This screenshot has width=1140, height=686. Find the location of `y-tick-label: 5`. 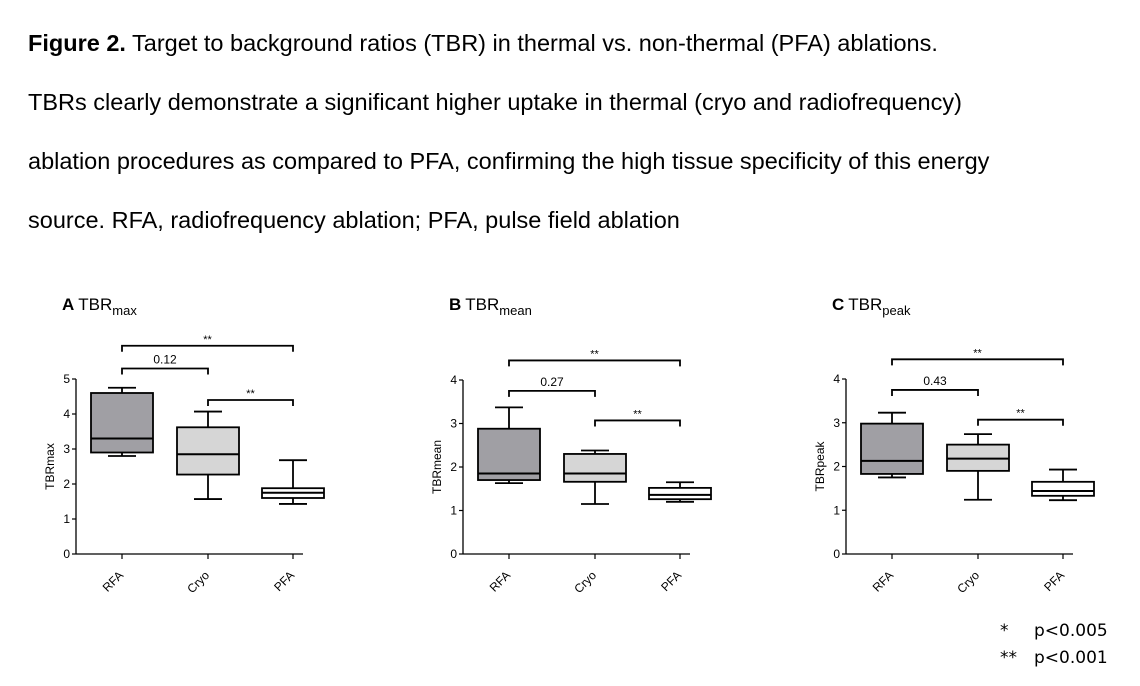

y-tick-label: 5 is located at coordinates (66, 379).